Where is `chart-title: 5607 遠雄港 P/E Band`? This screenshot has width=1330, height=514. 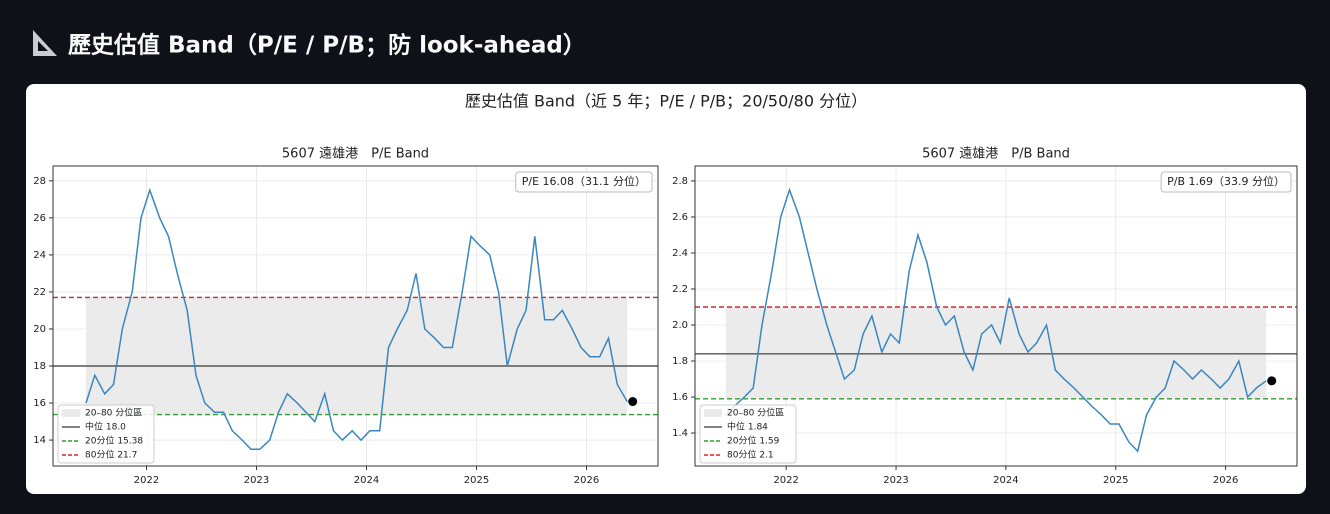 chart-title: 5607 遠雄港 P/E Band is located at coordinates (355, 154).